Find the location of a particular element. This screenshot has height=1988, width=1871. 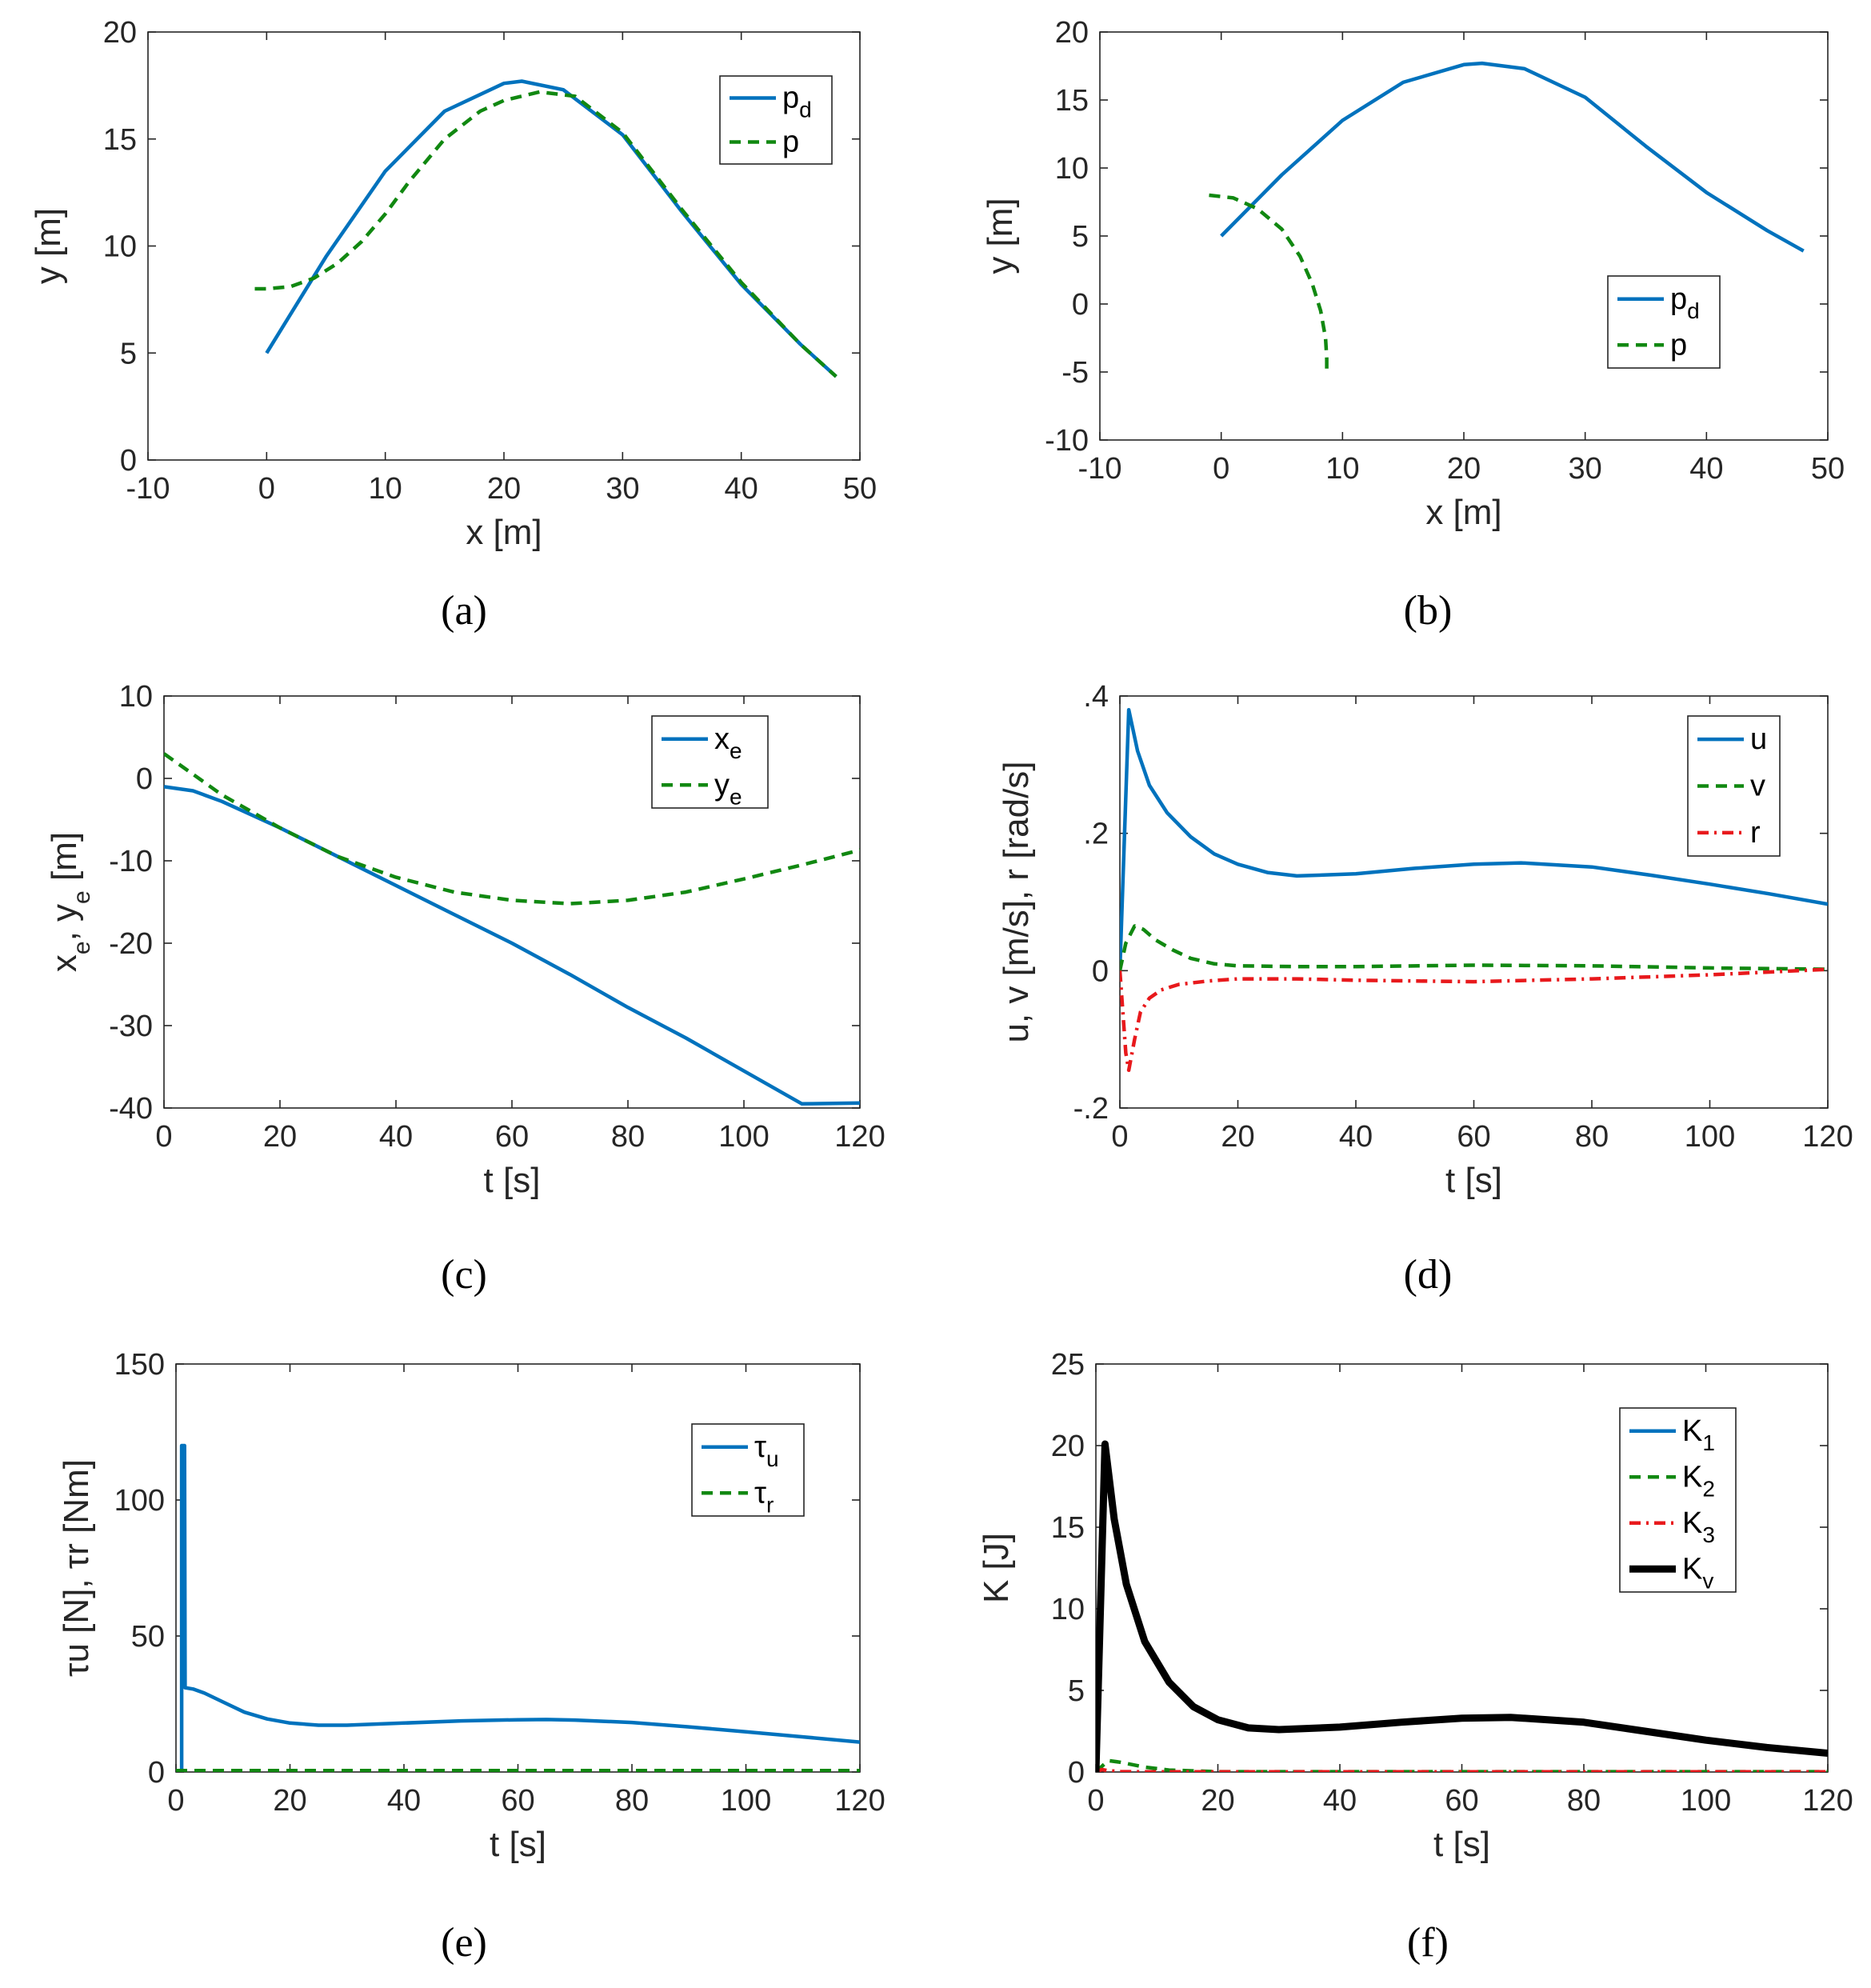

legend: pd p is located at coordinates (776, 120).